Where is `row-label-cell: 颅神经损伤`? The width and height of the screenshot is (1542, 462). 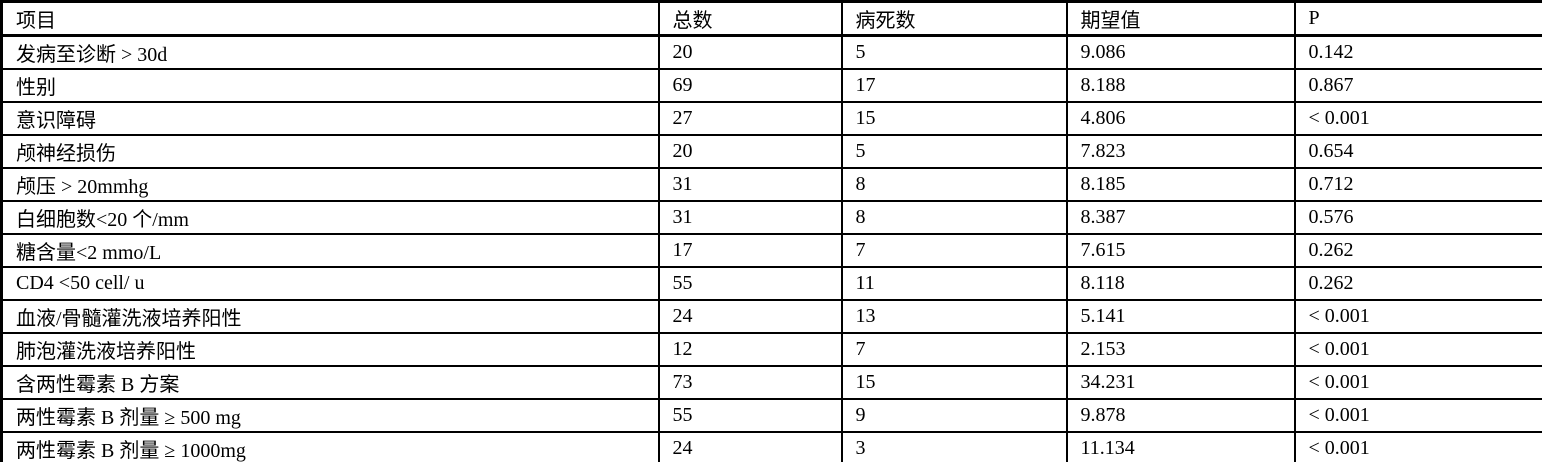
row-label-cell: 颅神经损伤 is located at coordinates (330, 151).